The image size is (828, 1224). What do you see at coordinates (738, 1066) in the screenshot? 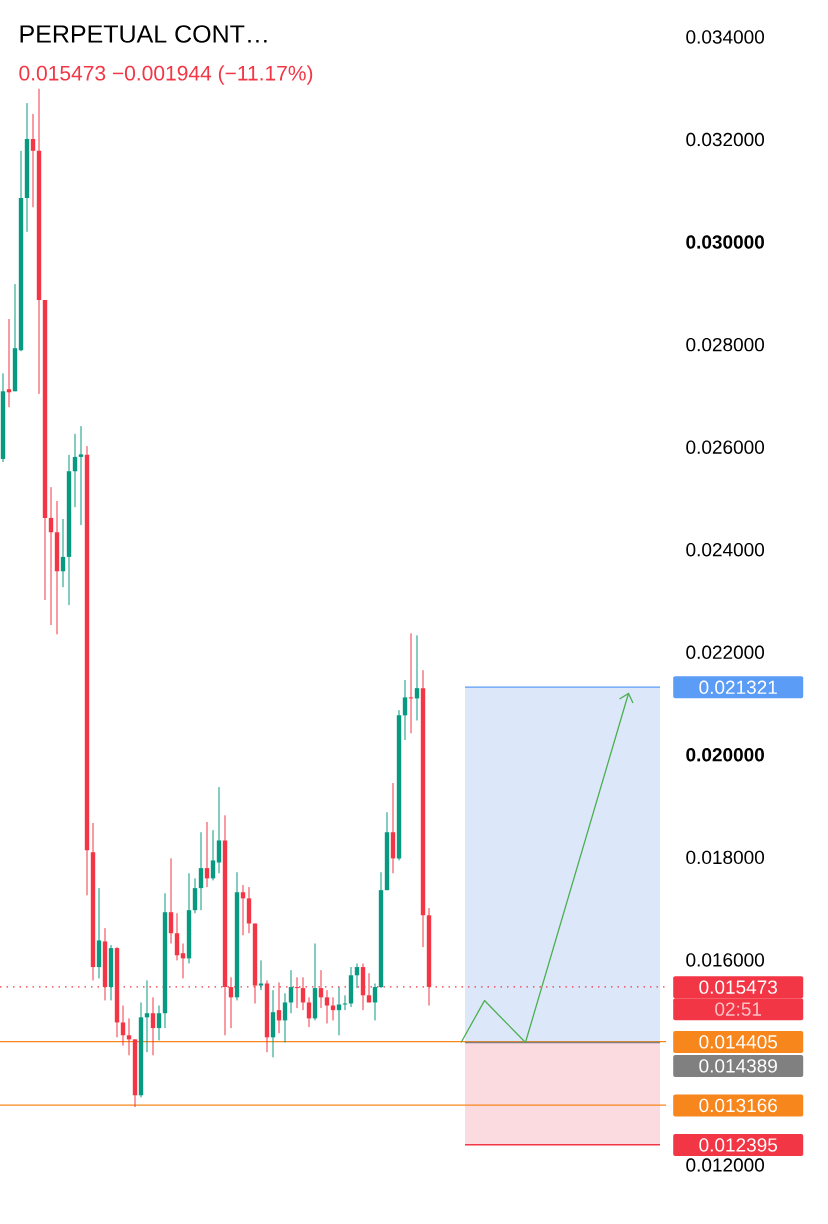
I see `ref-line-label: 0.014389` at bounding box center [738, 1066].